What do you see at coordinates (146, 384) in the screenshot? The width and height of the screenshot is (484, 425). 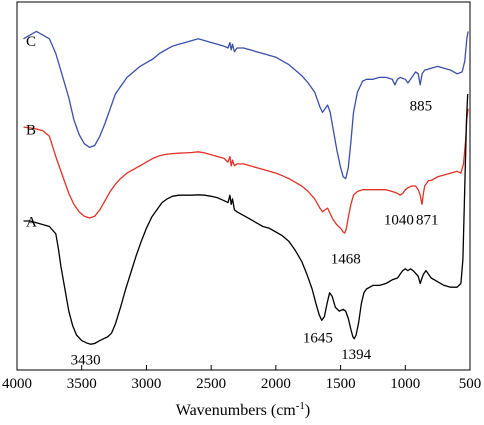 I see `x-tick-label-3000: 3000` at bounding box center [146, 384].